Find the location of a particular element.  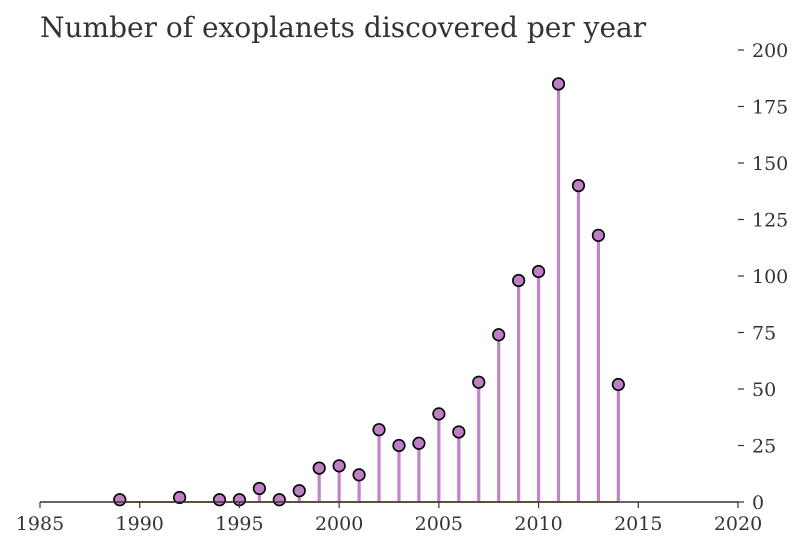

y-tick-label: 25 is located at coordinates (764, 447).